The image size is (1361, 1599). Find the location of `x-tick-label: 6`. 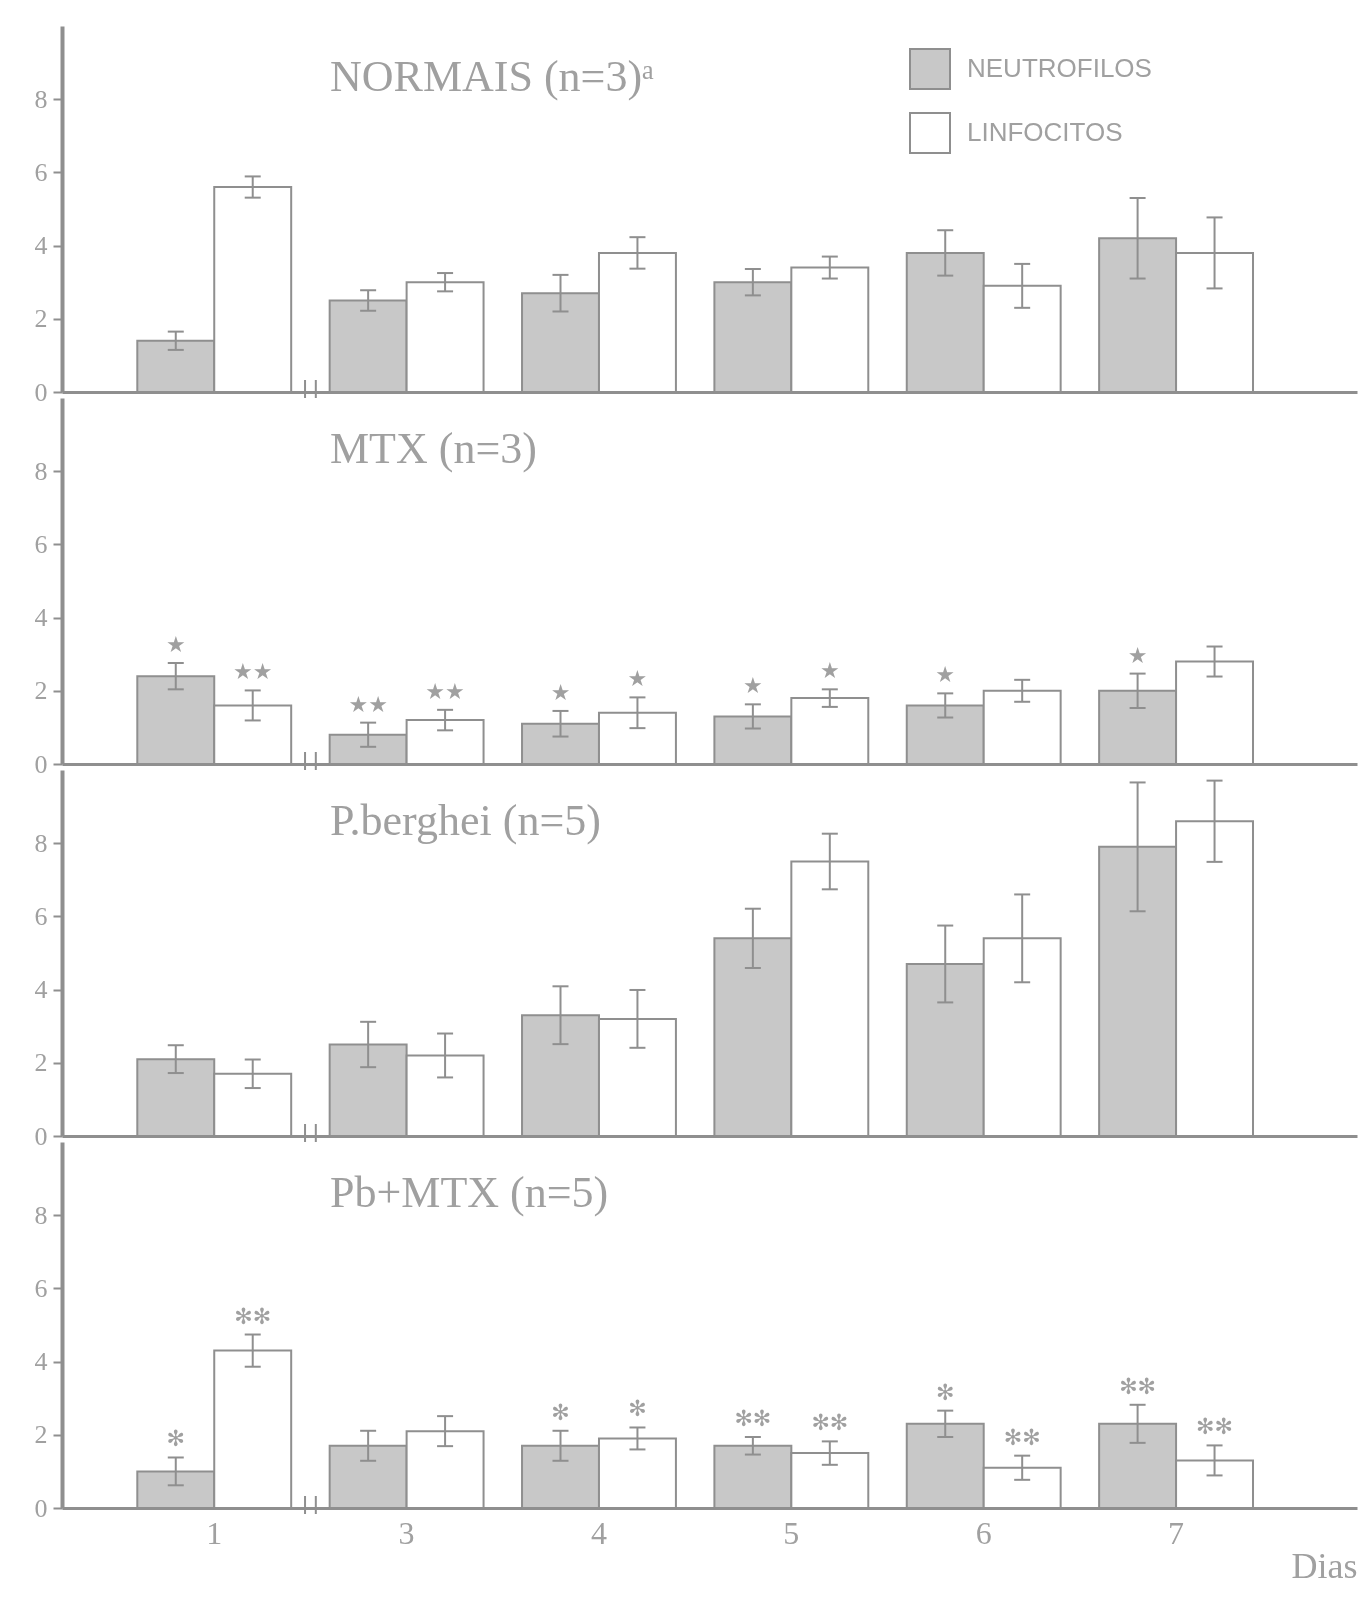

x-tick-label: 6 is located at coordinates (983, 1532).